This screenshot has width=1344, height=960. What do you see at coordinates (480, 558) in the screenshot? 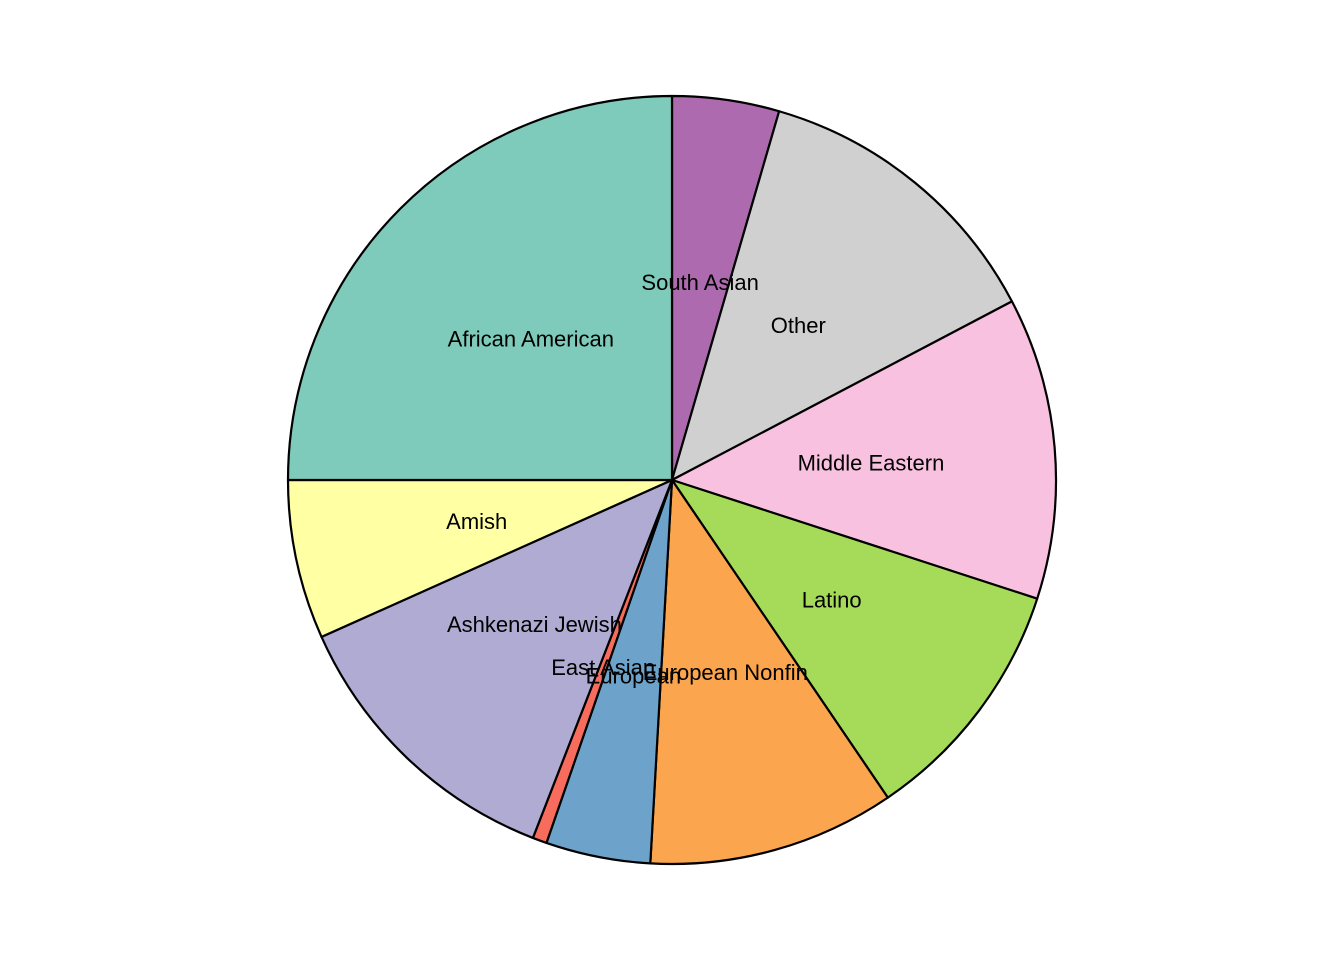
I see `pie-slice-amish` at bounding box center [480, 558].